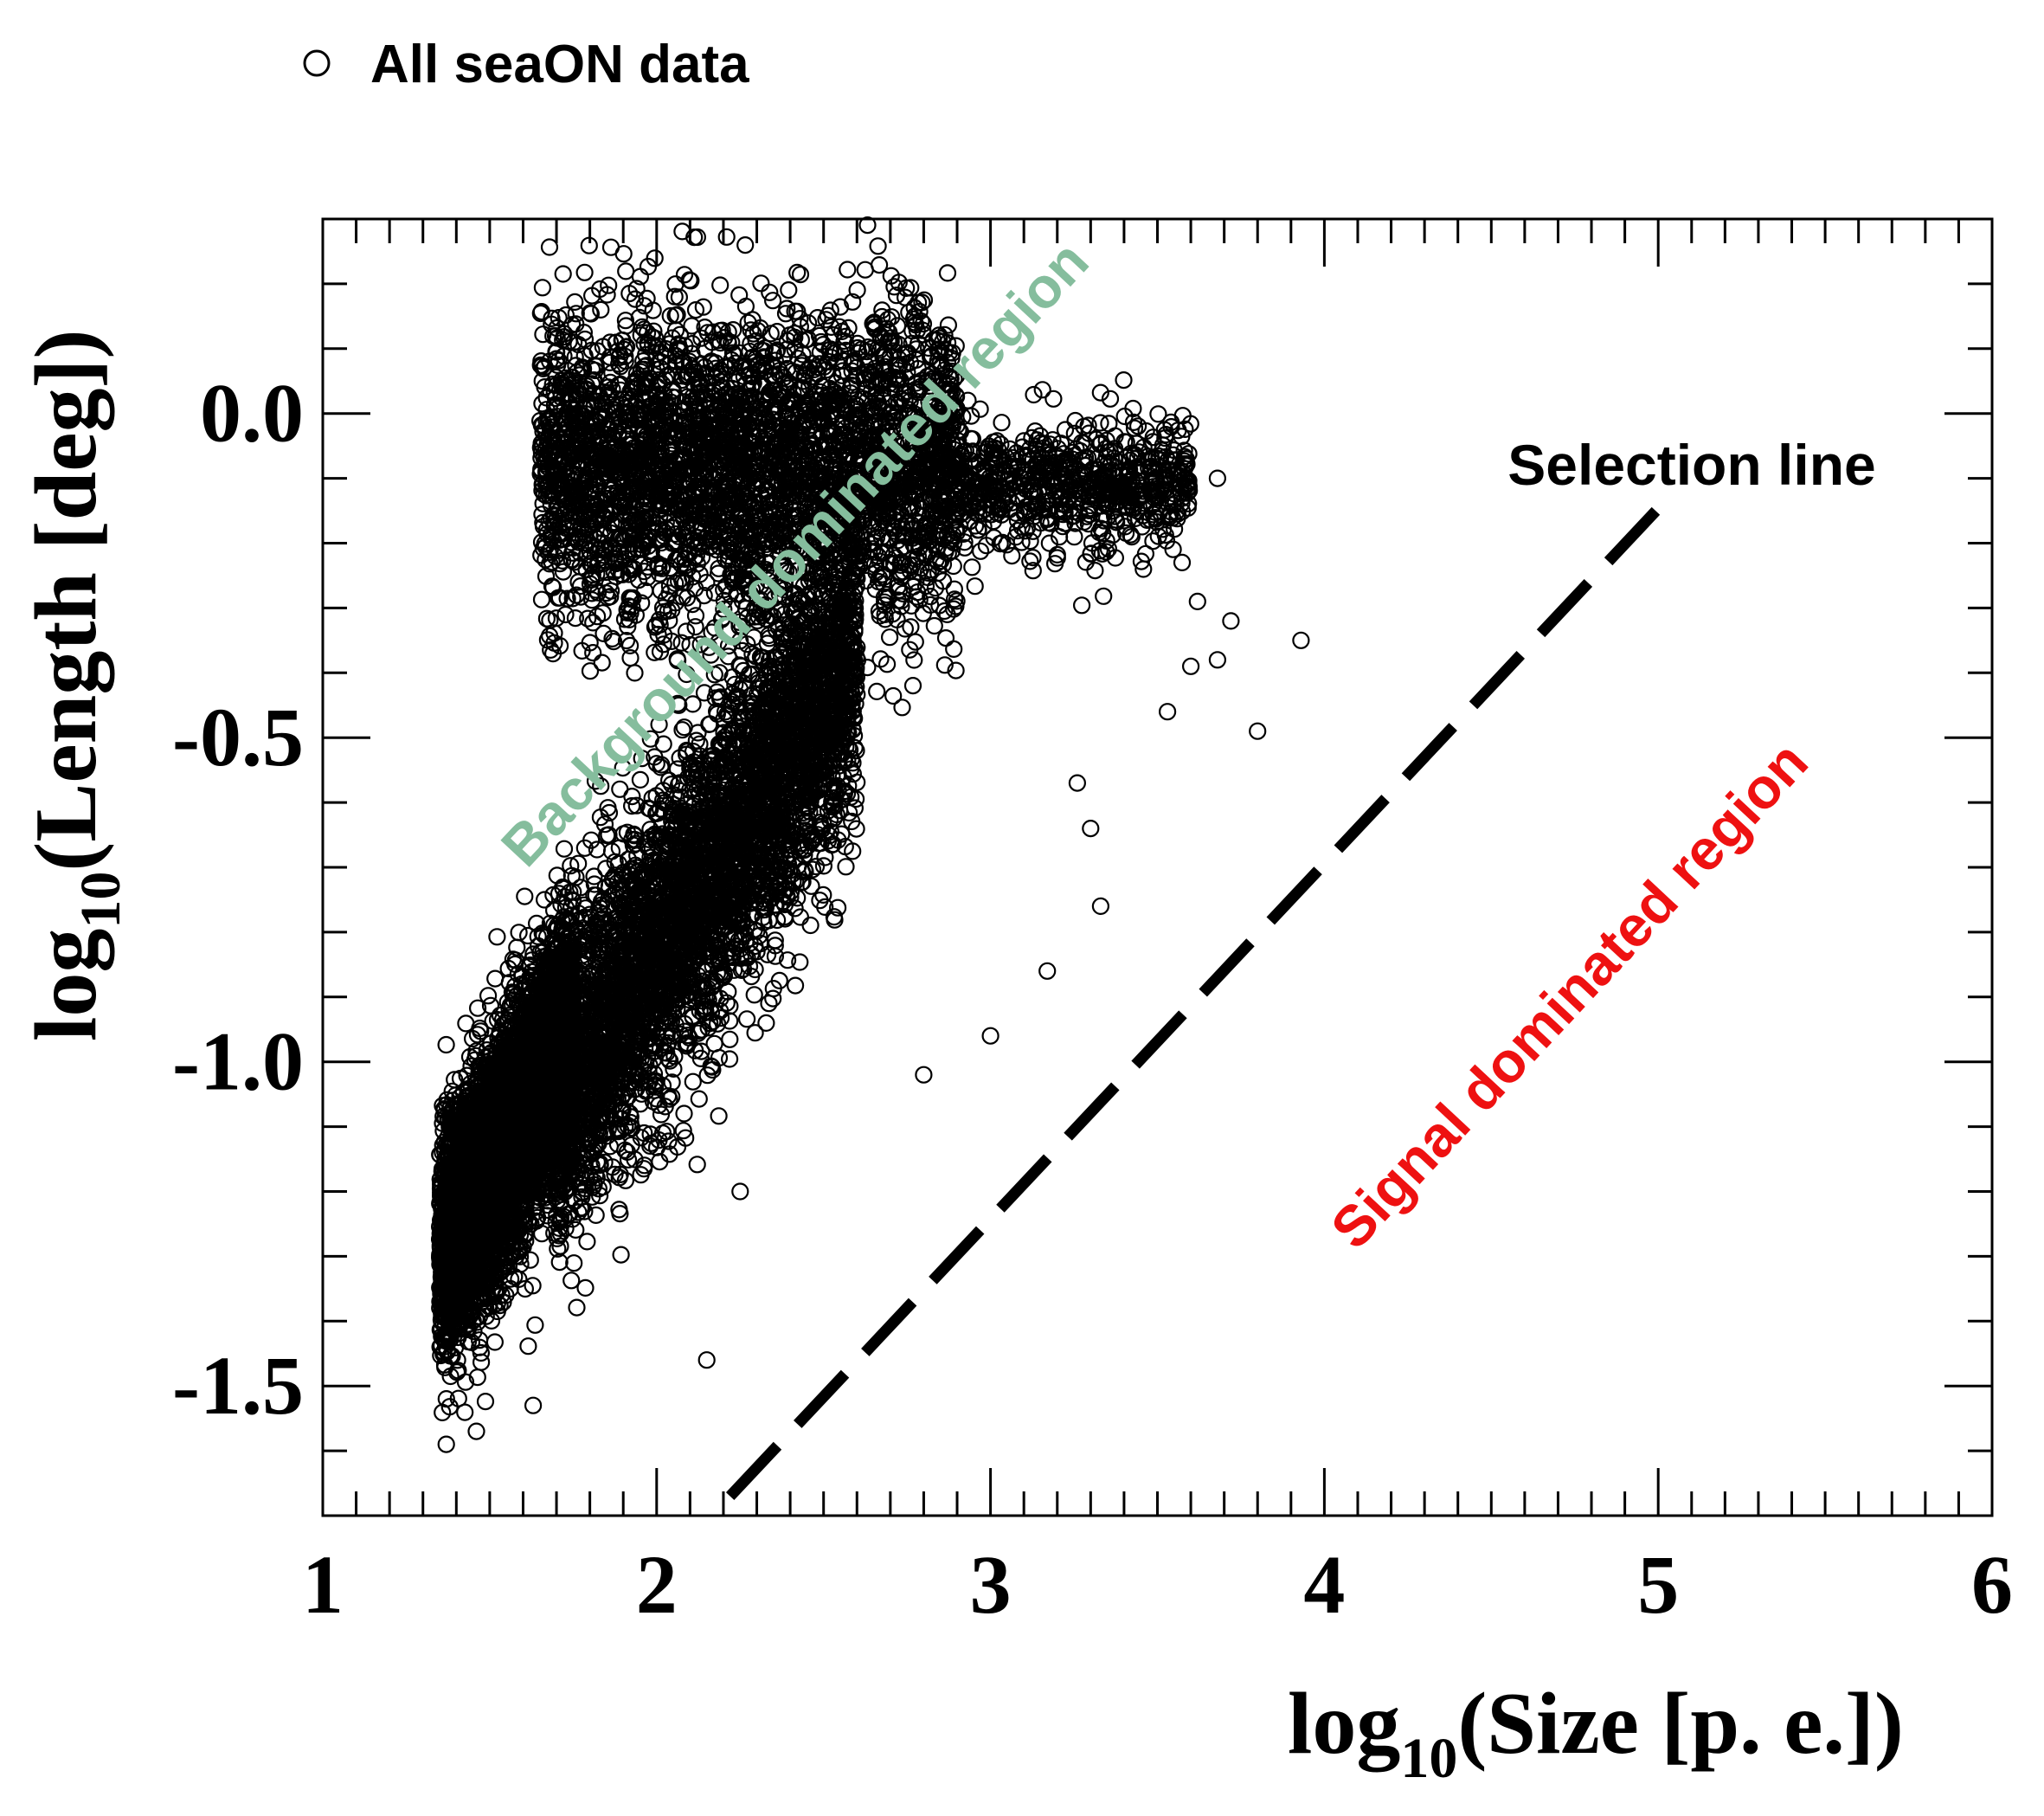 This screenshot has width=2044, height=1816. Describe the element at coordinates (559, 64) in the screenshot. I see `legend-label: All seaON data` at that location.